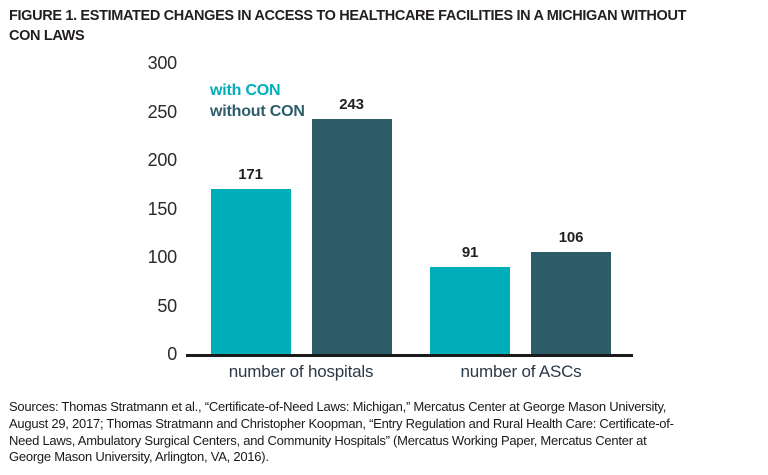 The width and height of the screenshot is (768, 475). Describe the element at coordinates (470, 252) in the screenshot. I see `bar-value-label: 91` at that location.